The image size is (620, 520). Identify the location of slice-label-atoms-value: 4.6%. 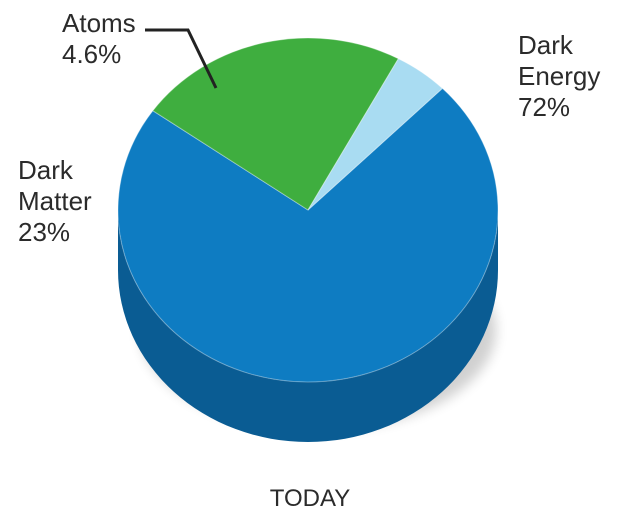
(92, 54).